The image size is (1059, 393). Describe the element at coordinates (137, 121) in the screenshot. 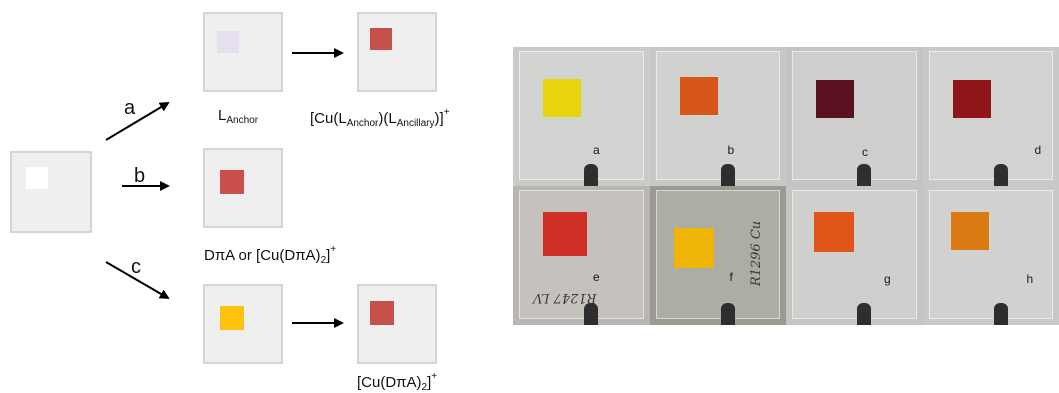

I see `arrow-a` at that location.